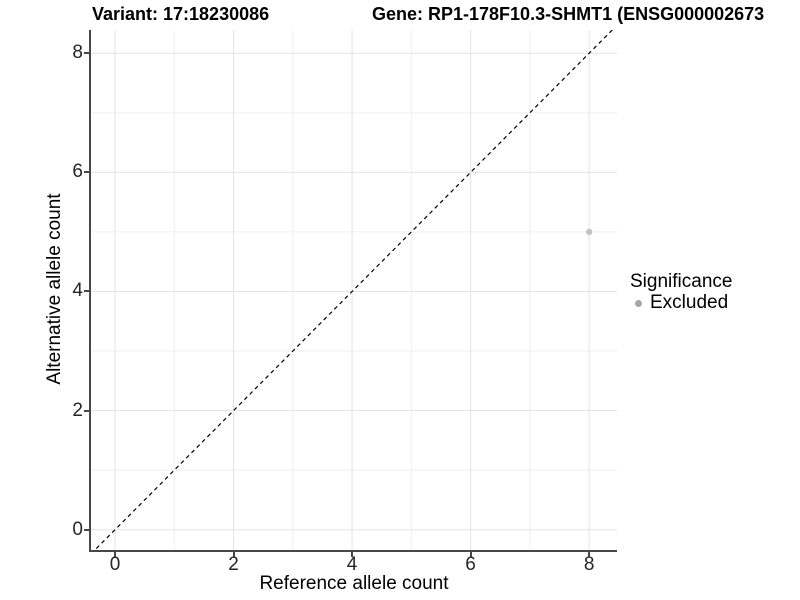  I want to click on legend-entries: Excluded, so click(681, 303).